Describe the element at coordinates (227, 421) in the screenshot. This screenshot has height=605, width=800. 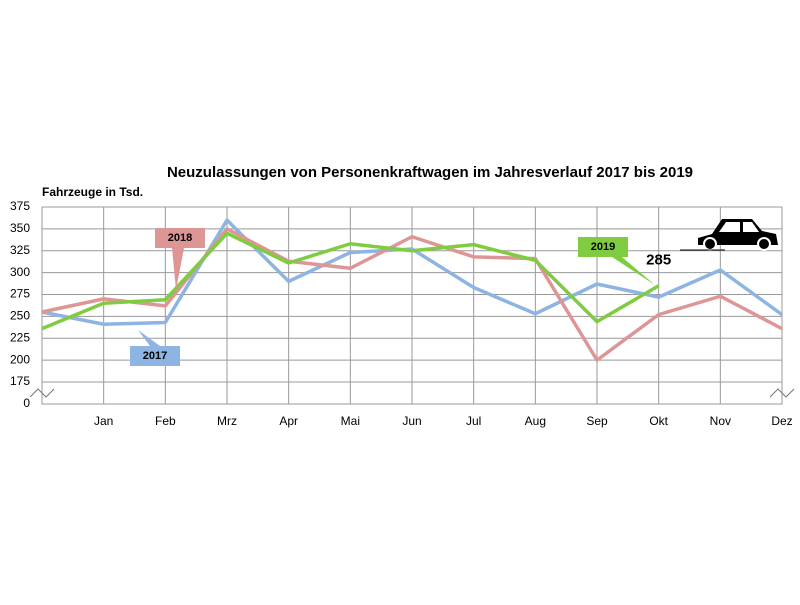
I see `x-tick-label: Mrz` at that location.